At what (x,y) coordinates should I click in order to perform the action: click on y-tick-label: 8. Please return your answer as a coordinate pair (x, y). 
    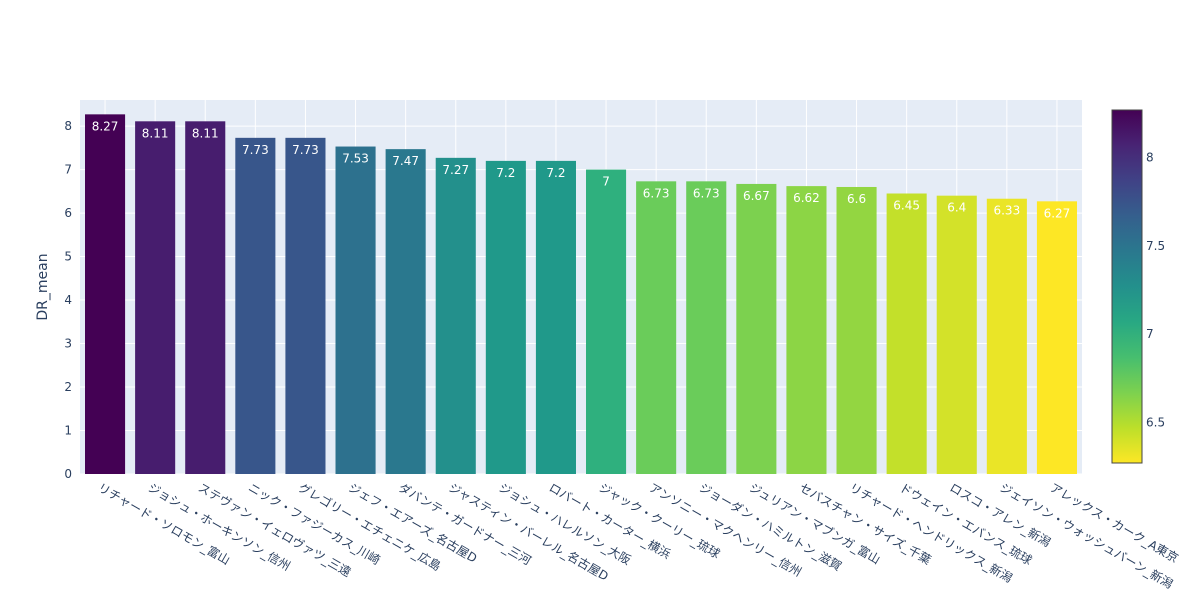
    Looking at the image, I should click on (68, 126).